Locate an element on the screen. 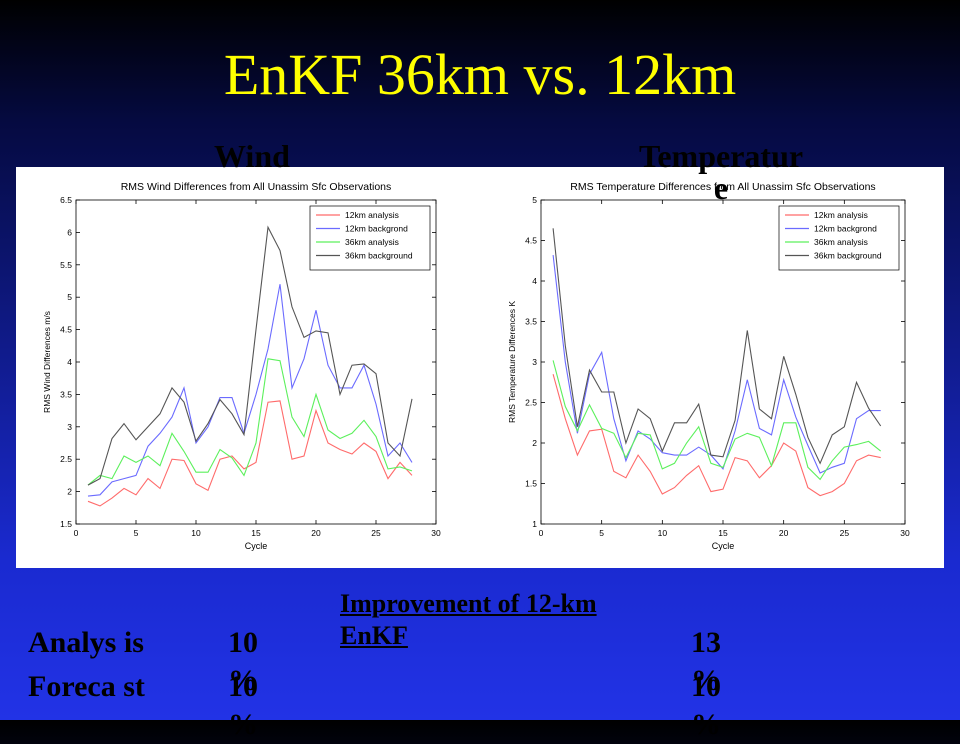  chart0-ytick-label-7: 5 is located at coordinates (69, 297).